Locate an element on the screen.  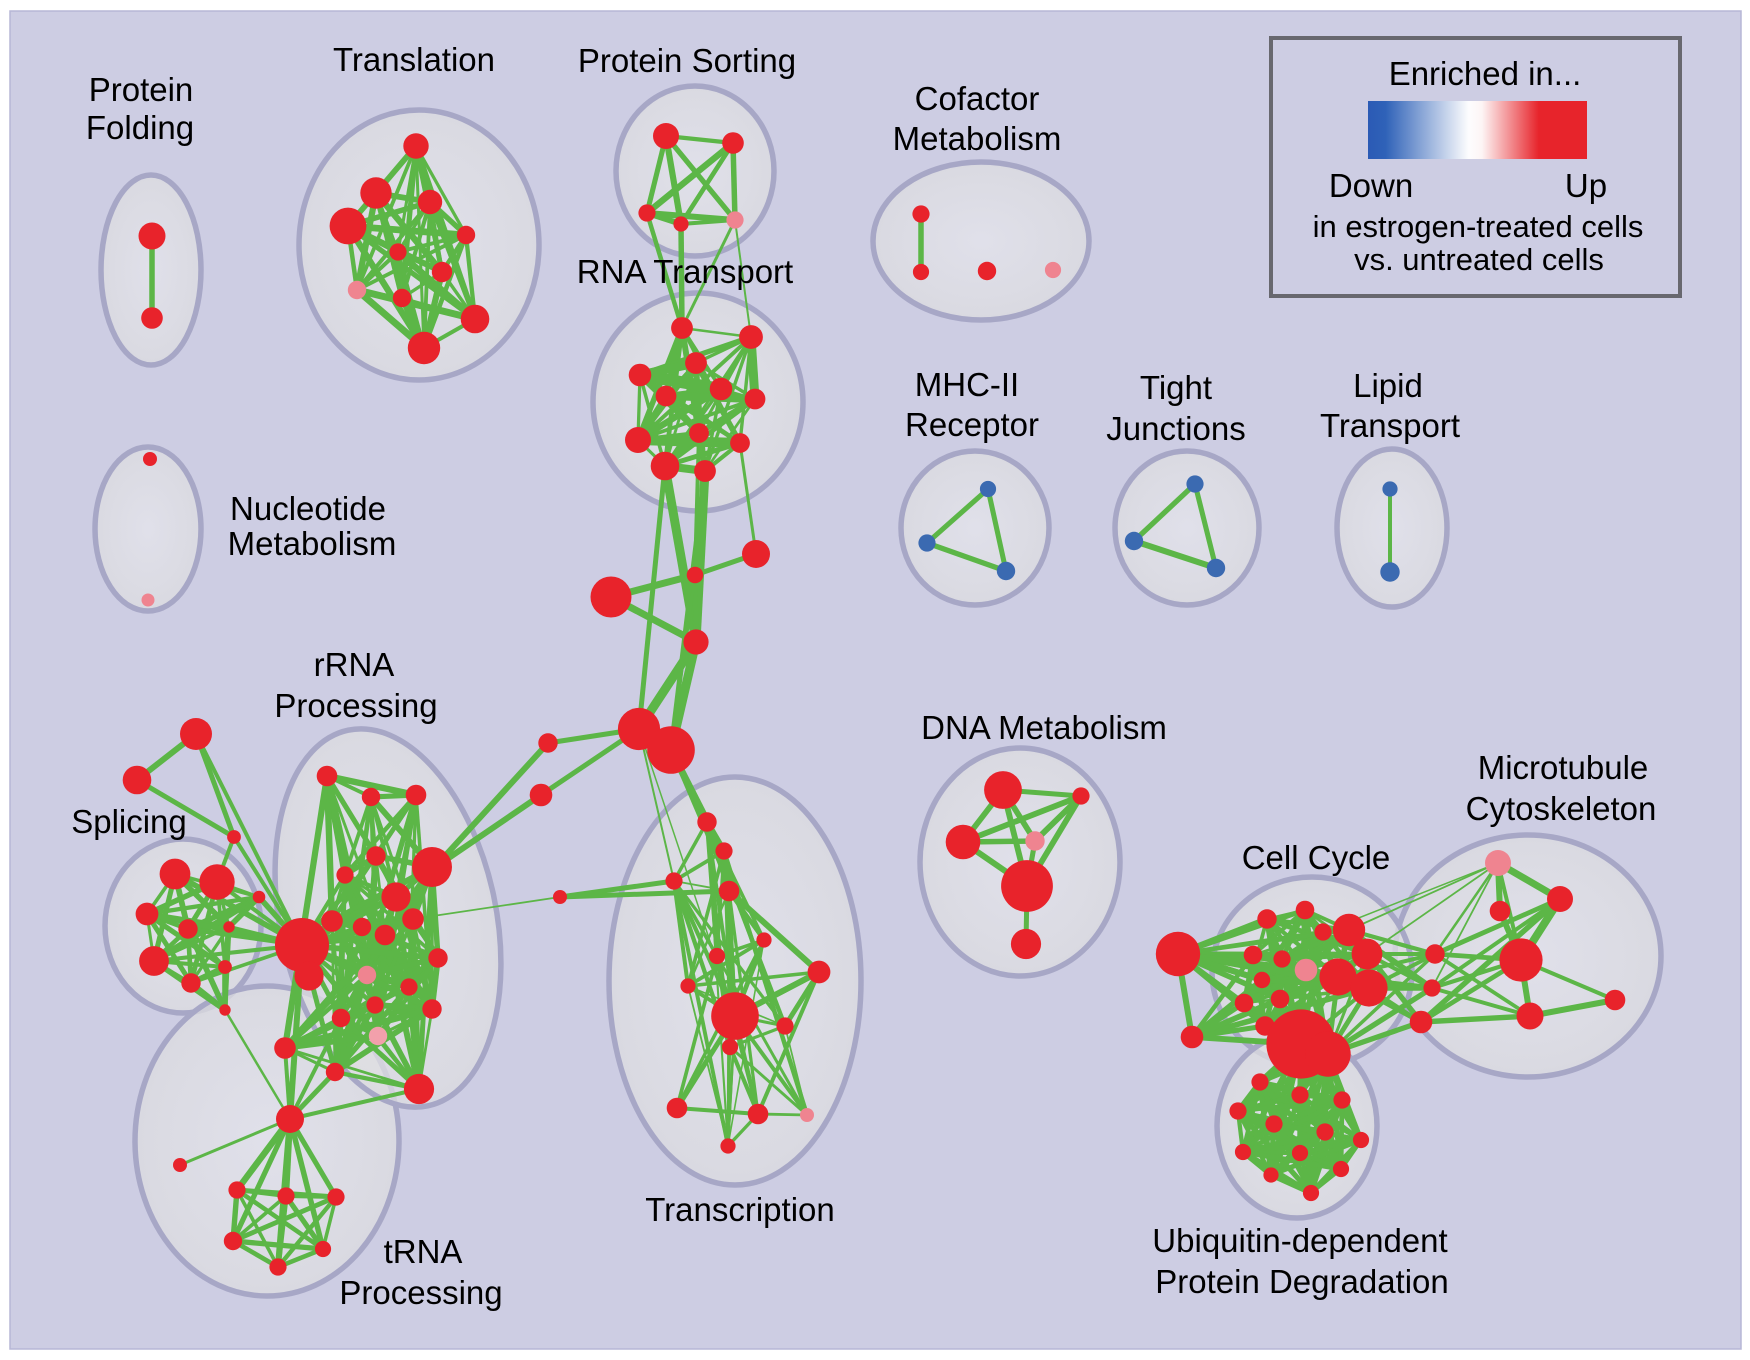
svg-text: Splicing is located at coordinates (129, 821).